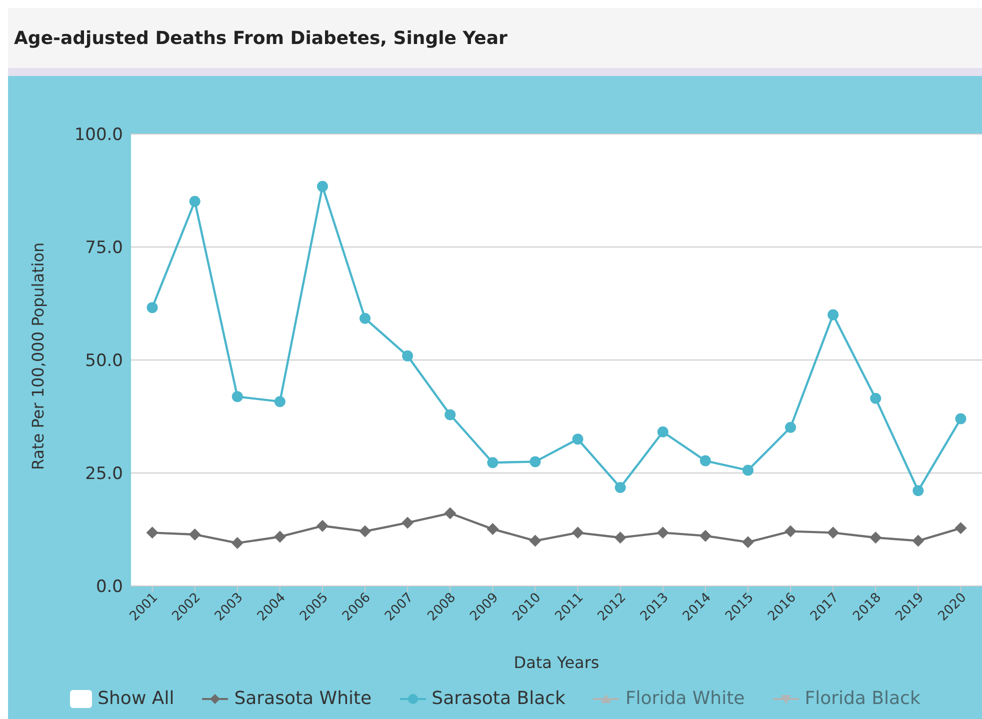 Image resolution: width=982 pixels, height=719 pixels. What do you see at coordinates (303, 698) in the screenshot?
I see `legend-label: Sarasota White` at bounding box center [303, 698].